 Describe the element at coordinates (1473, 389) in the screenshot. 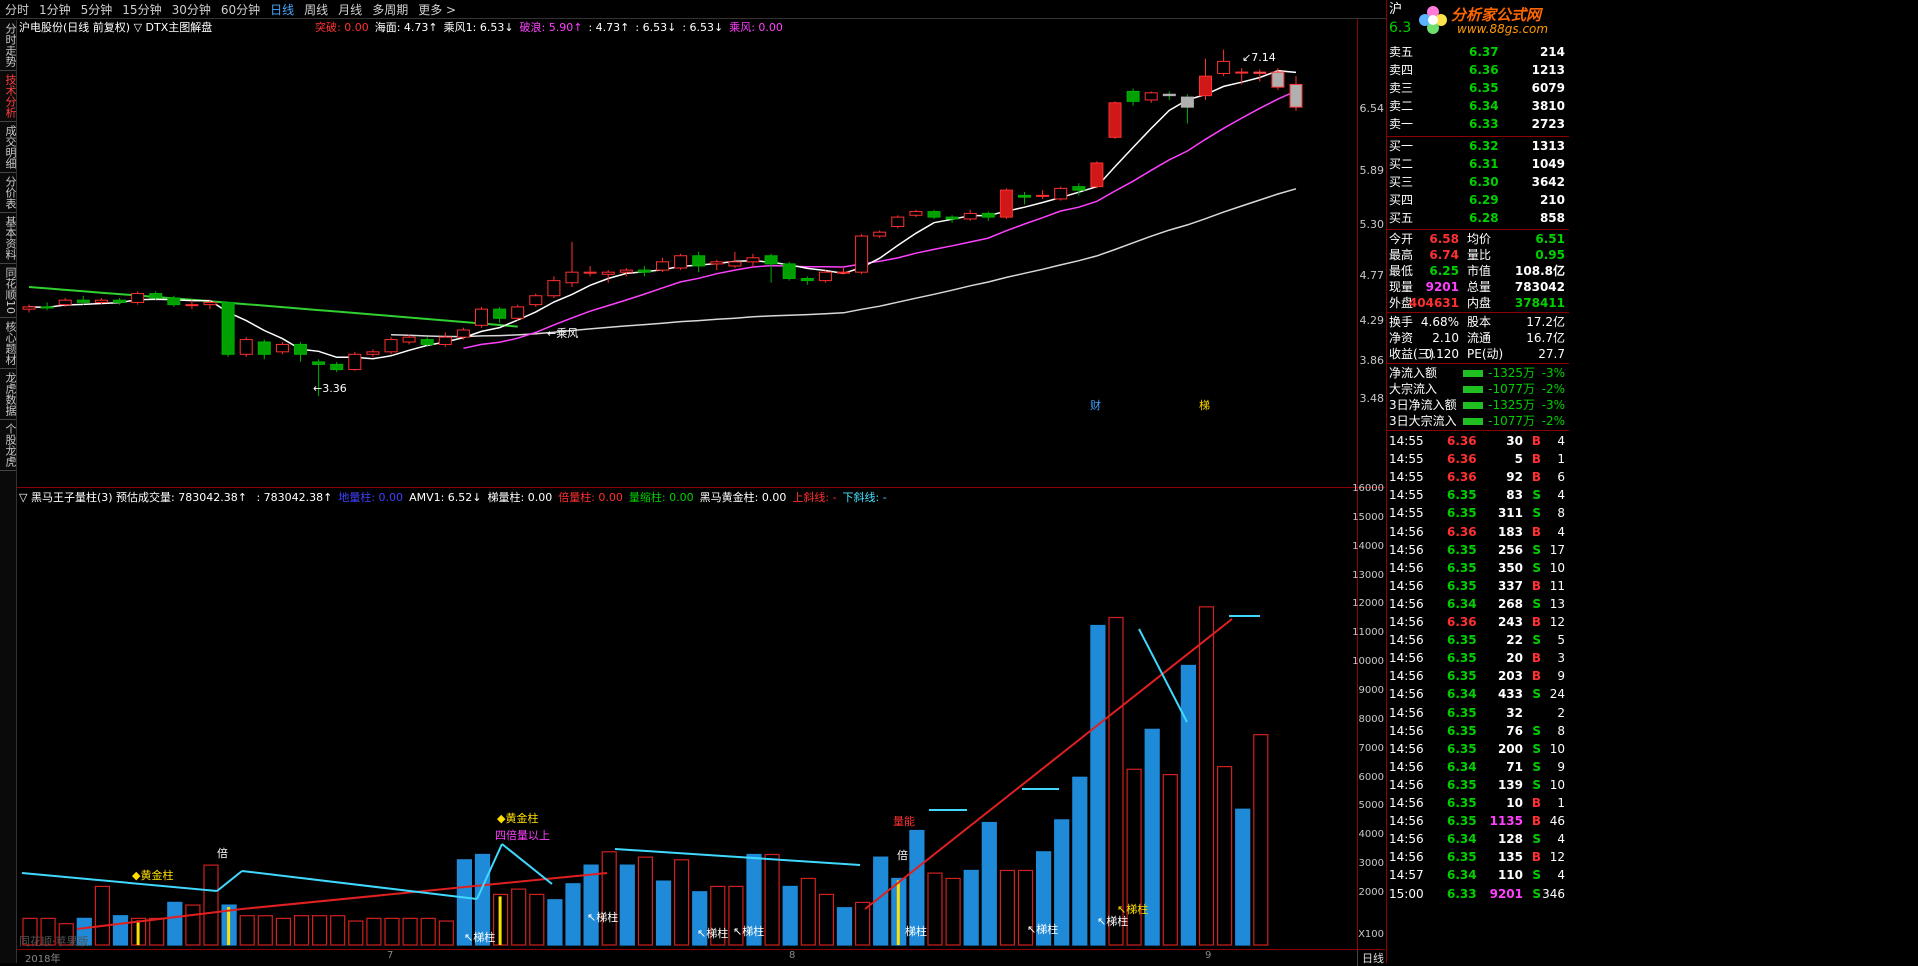

I see `flow-bar` at that location.